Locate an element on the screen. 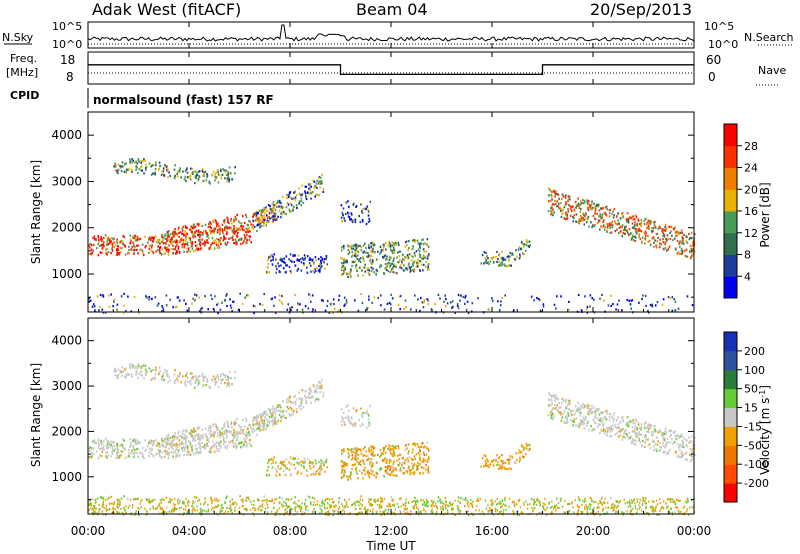  station-title: Adak West (fitACF) is located at coordinates (166, 9).